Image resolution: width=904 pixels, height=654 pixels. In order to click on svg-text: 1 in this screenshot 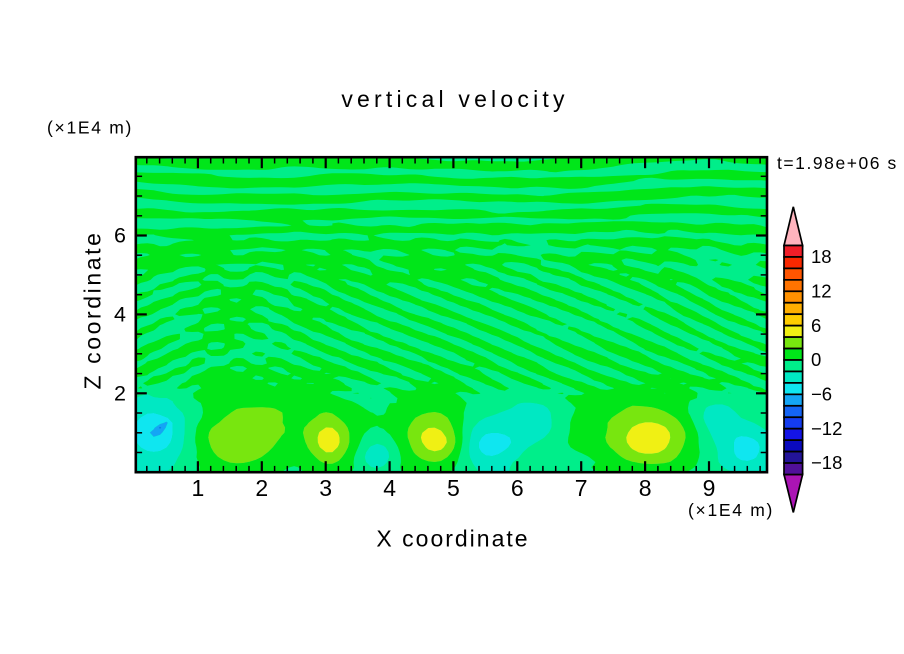, I will do `click(198, 488)`.